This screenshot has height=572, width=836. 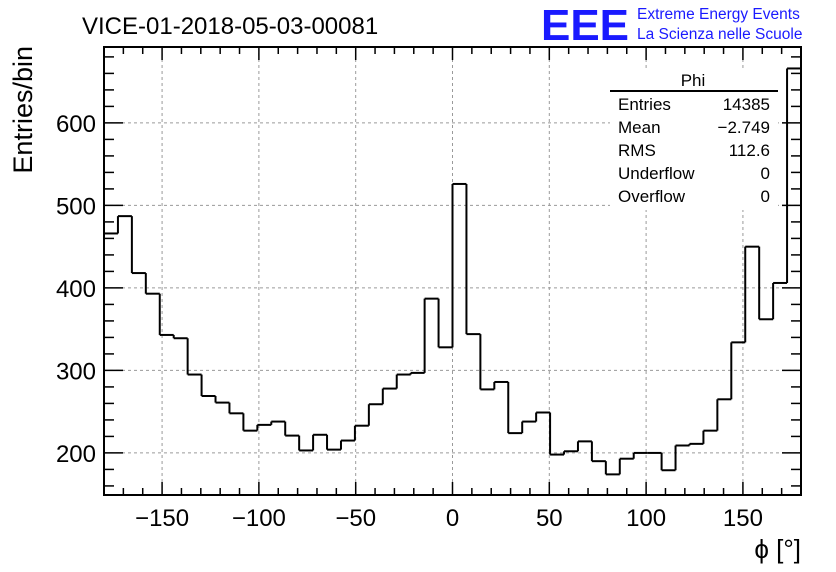 I want to click on stats-row-label: Underflow, so click(x=656, y=173).